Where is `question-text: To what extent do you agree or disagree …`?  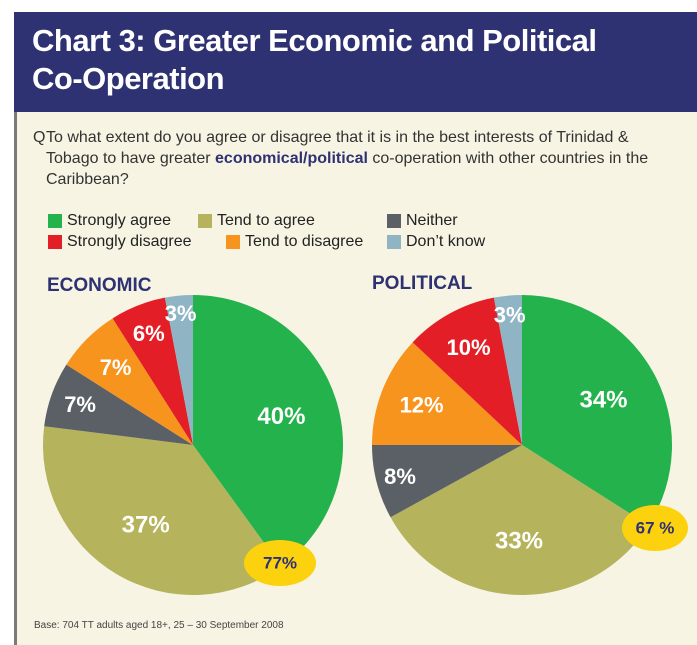
question-text: To what extent do you agree or disagree … is located at coordinates (347, 158).